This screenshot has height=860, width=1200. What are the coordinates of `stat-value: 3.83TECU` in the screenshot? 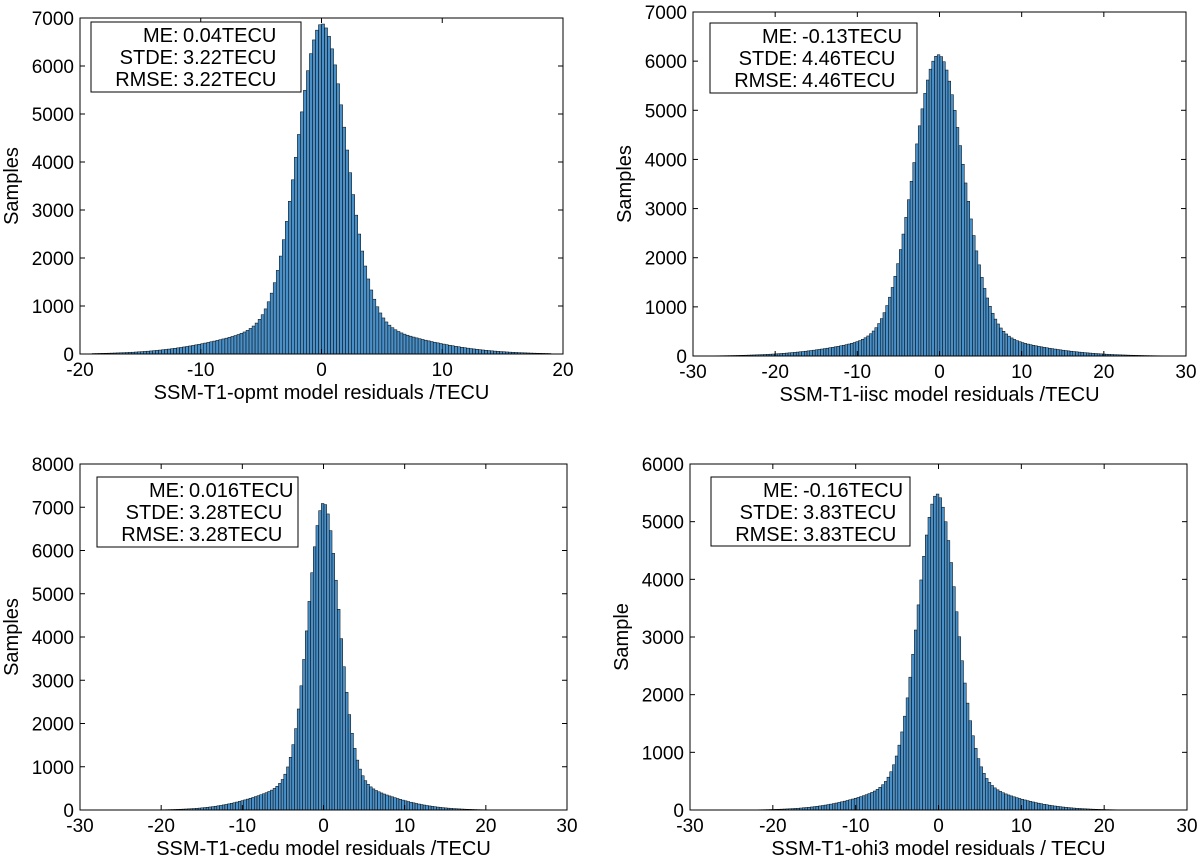 It's located at (849, 513).